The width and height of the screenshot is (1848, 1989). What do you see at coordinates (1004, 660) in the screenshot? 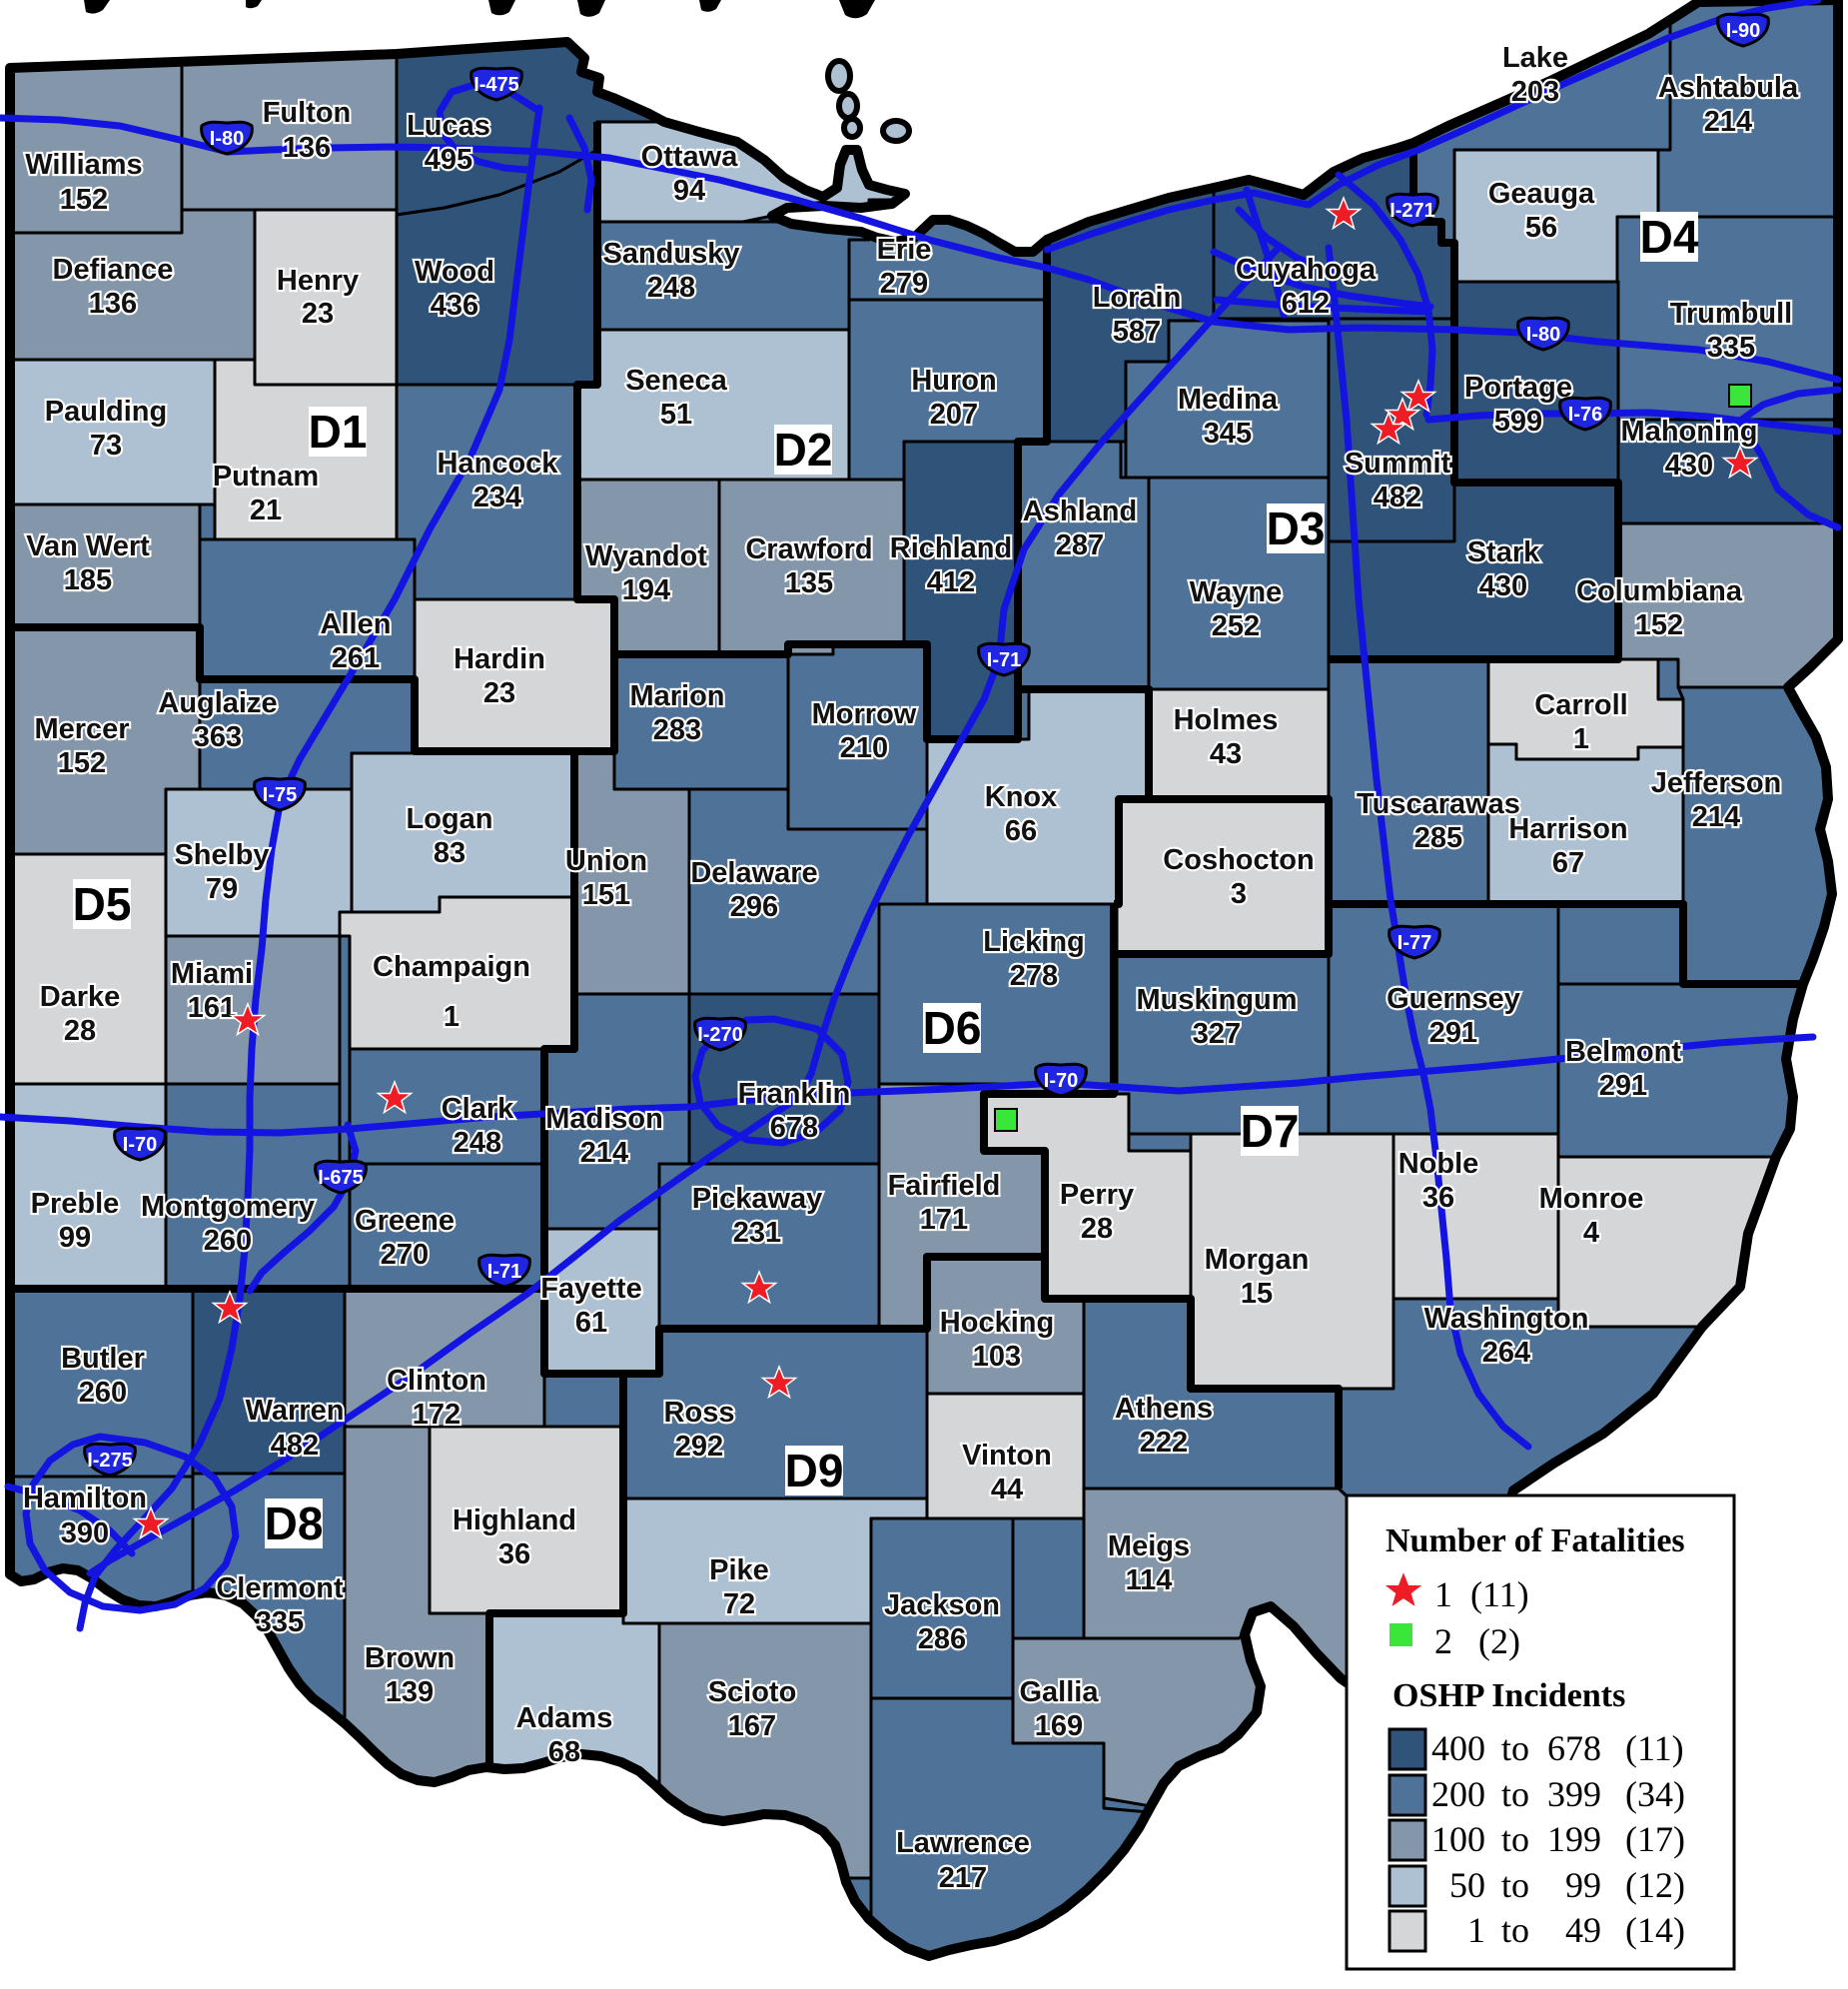
I see `svg-text: I-71` at bounding box center [1004, 660].